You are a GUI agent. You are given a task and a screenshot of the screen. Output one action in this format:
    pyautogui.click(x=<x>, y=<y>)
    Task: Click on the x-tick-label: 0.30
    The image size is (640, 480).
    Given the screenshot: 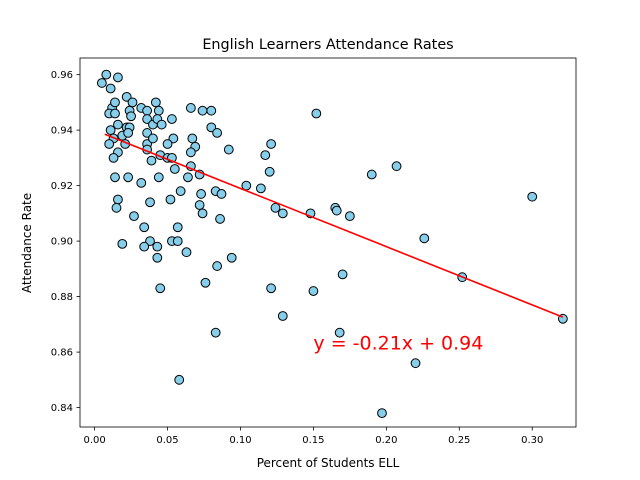 What is the action you would take?
    pyautogui.click(x=532, y=440)
    